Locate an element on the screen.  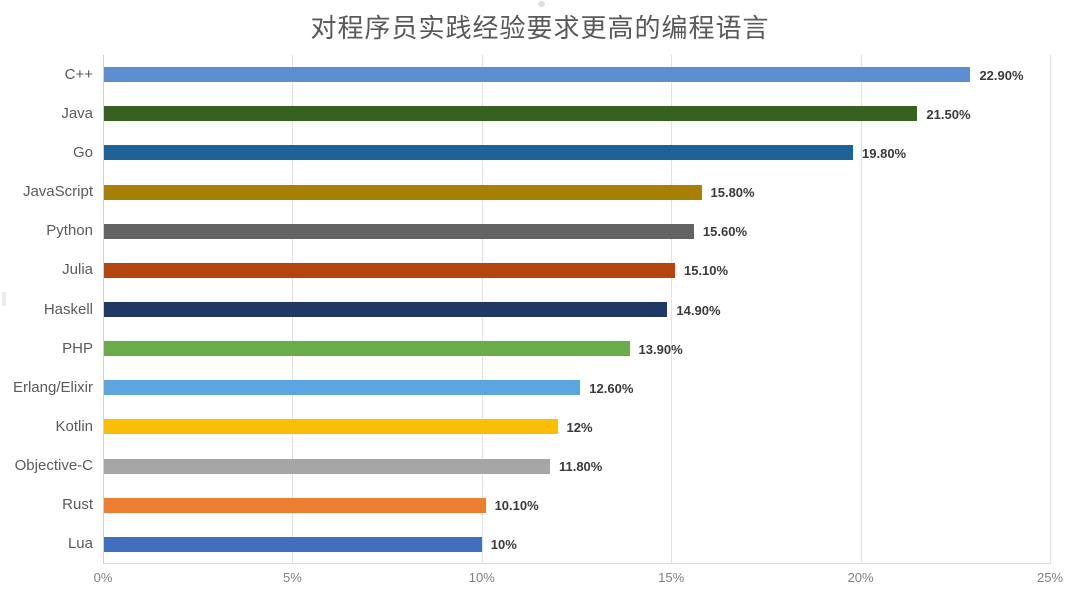
x-tick-25%: 25% is located at coordinates (1050, 577).